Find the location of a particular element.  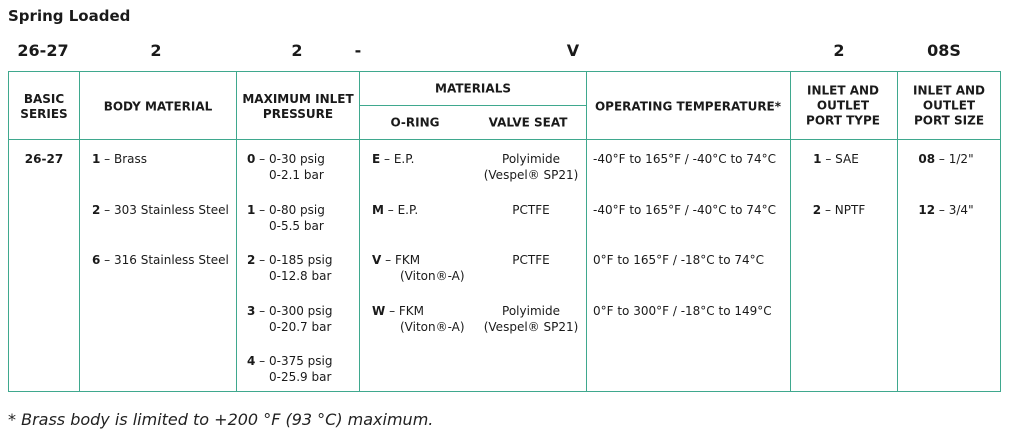

header-valve-seat: VALVE SEAT is located at coordinates (528, 122).